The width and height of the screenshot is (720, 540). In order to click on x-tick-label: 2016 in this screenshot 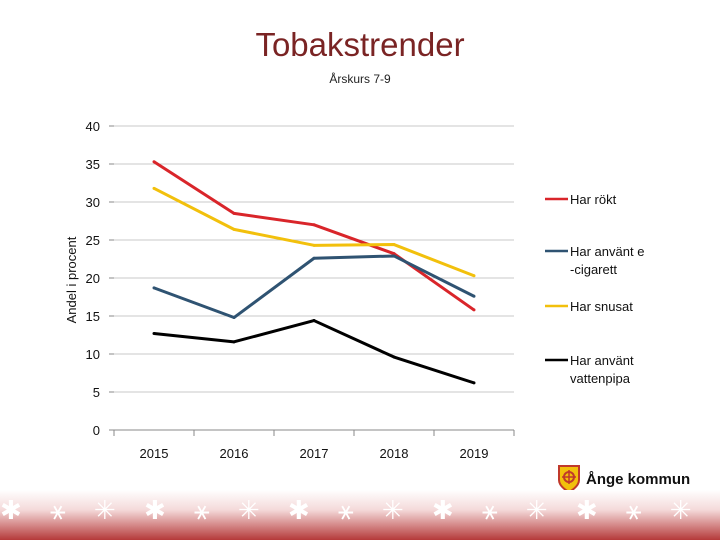, I will do `click(234, 453)`.